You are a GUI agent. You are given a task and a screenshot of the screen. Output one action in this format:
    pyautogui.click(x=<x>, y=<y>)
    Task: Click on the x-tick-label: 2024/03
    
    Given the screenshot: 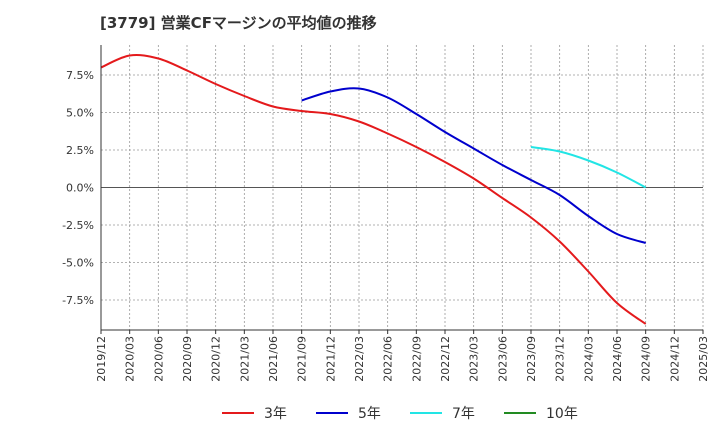 What is the action you would take?
    pyautogui.click(x=588, y=359)
    